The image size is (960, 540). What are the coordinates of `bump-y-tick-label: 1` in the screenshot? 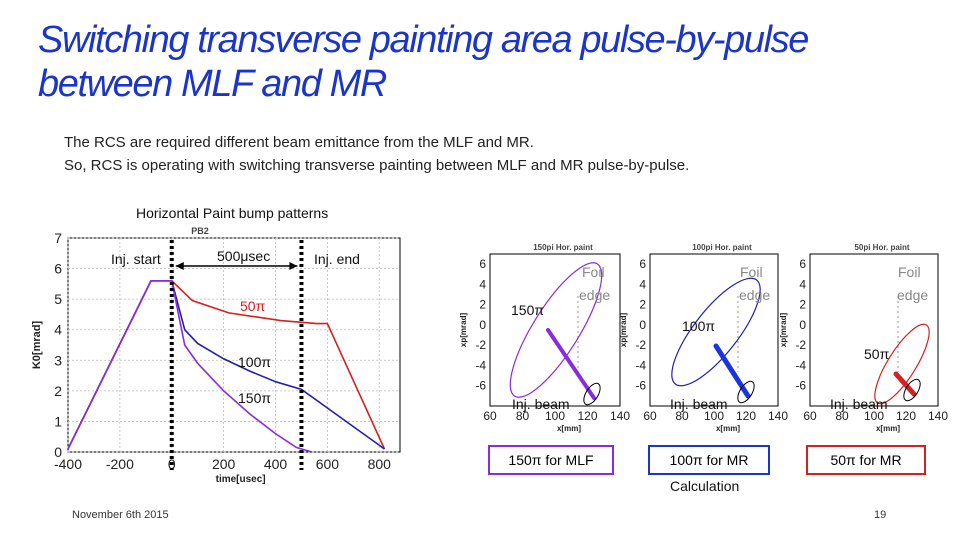 It's located at (58, 421).